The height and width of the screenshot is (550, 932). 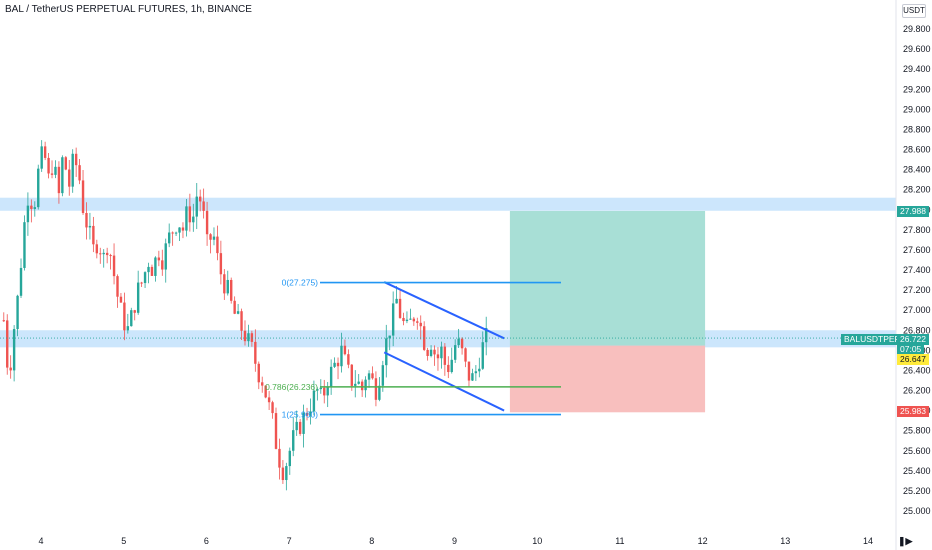 I want to click on time-tick-label: 5, so click(x=123, y=541).